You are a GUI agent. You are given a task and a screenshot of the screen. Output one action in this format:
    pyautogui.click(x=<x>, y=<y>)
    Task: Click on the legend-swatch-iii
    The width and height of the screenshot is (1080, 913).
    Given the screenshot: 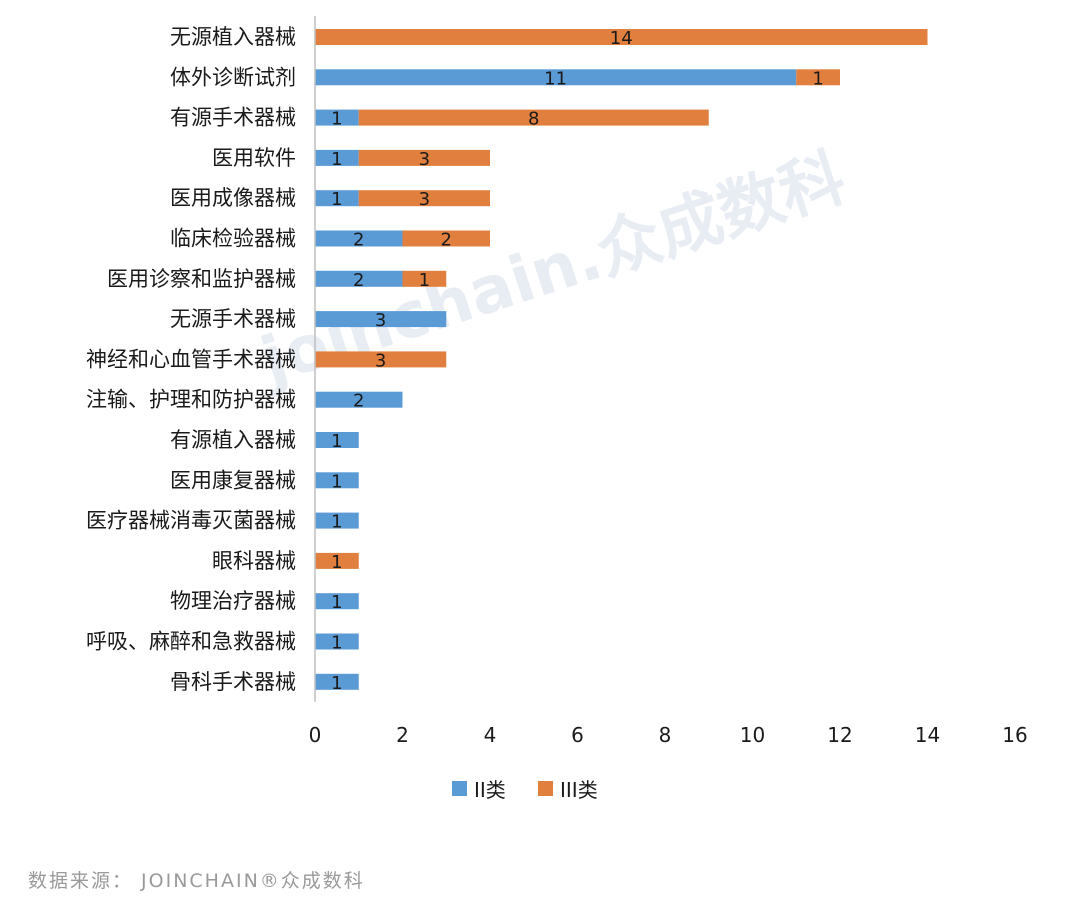 What is the action you would take?
    pyautogui.click(x=545, y=788)
    